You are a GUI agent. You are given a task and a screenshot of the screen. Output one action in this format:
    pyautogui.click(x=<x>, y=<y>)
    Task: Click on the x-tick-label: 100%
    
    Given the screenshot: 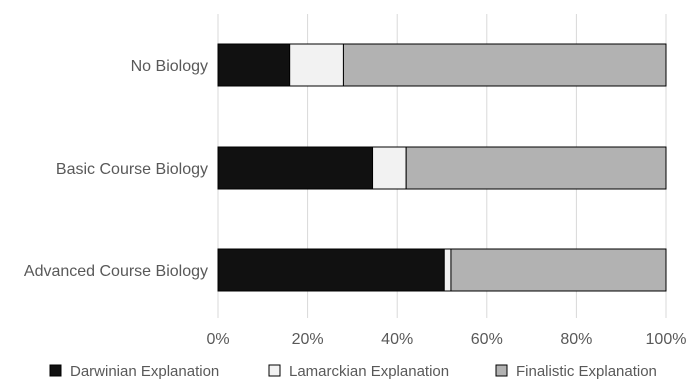 What is the action you would take?
    pyautogui.click(x=666, y=339)
    